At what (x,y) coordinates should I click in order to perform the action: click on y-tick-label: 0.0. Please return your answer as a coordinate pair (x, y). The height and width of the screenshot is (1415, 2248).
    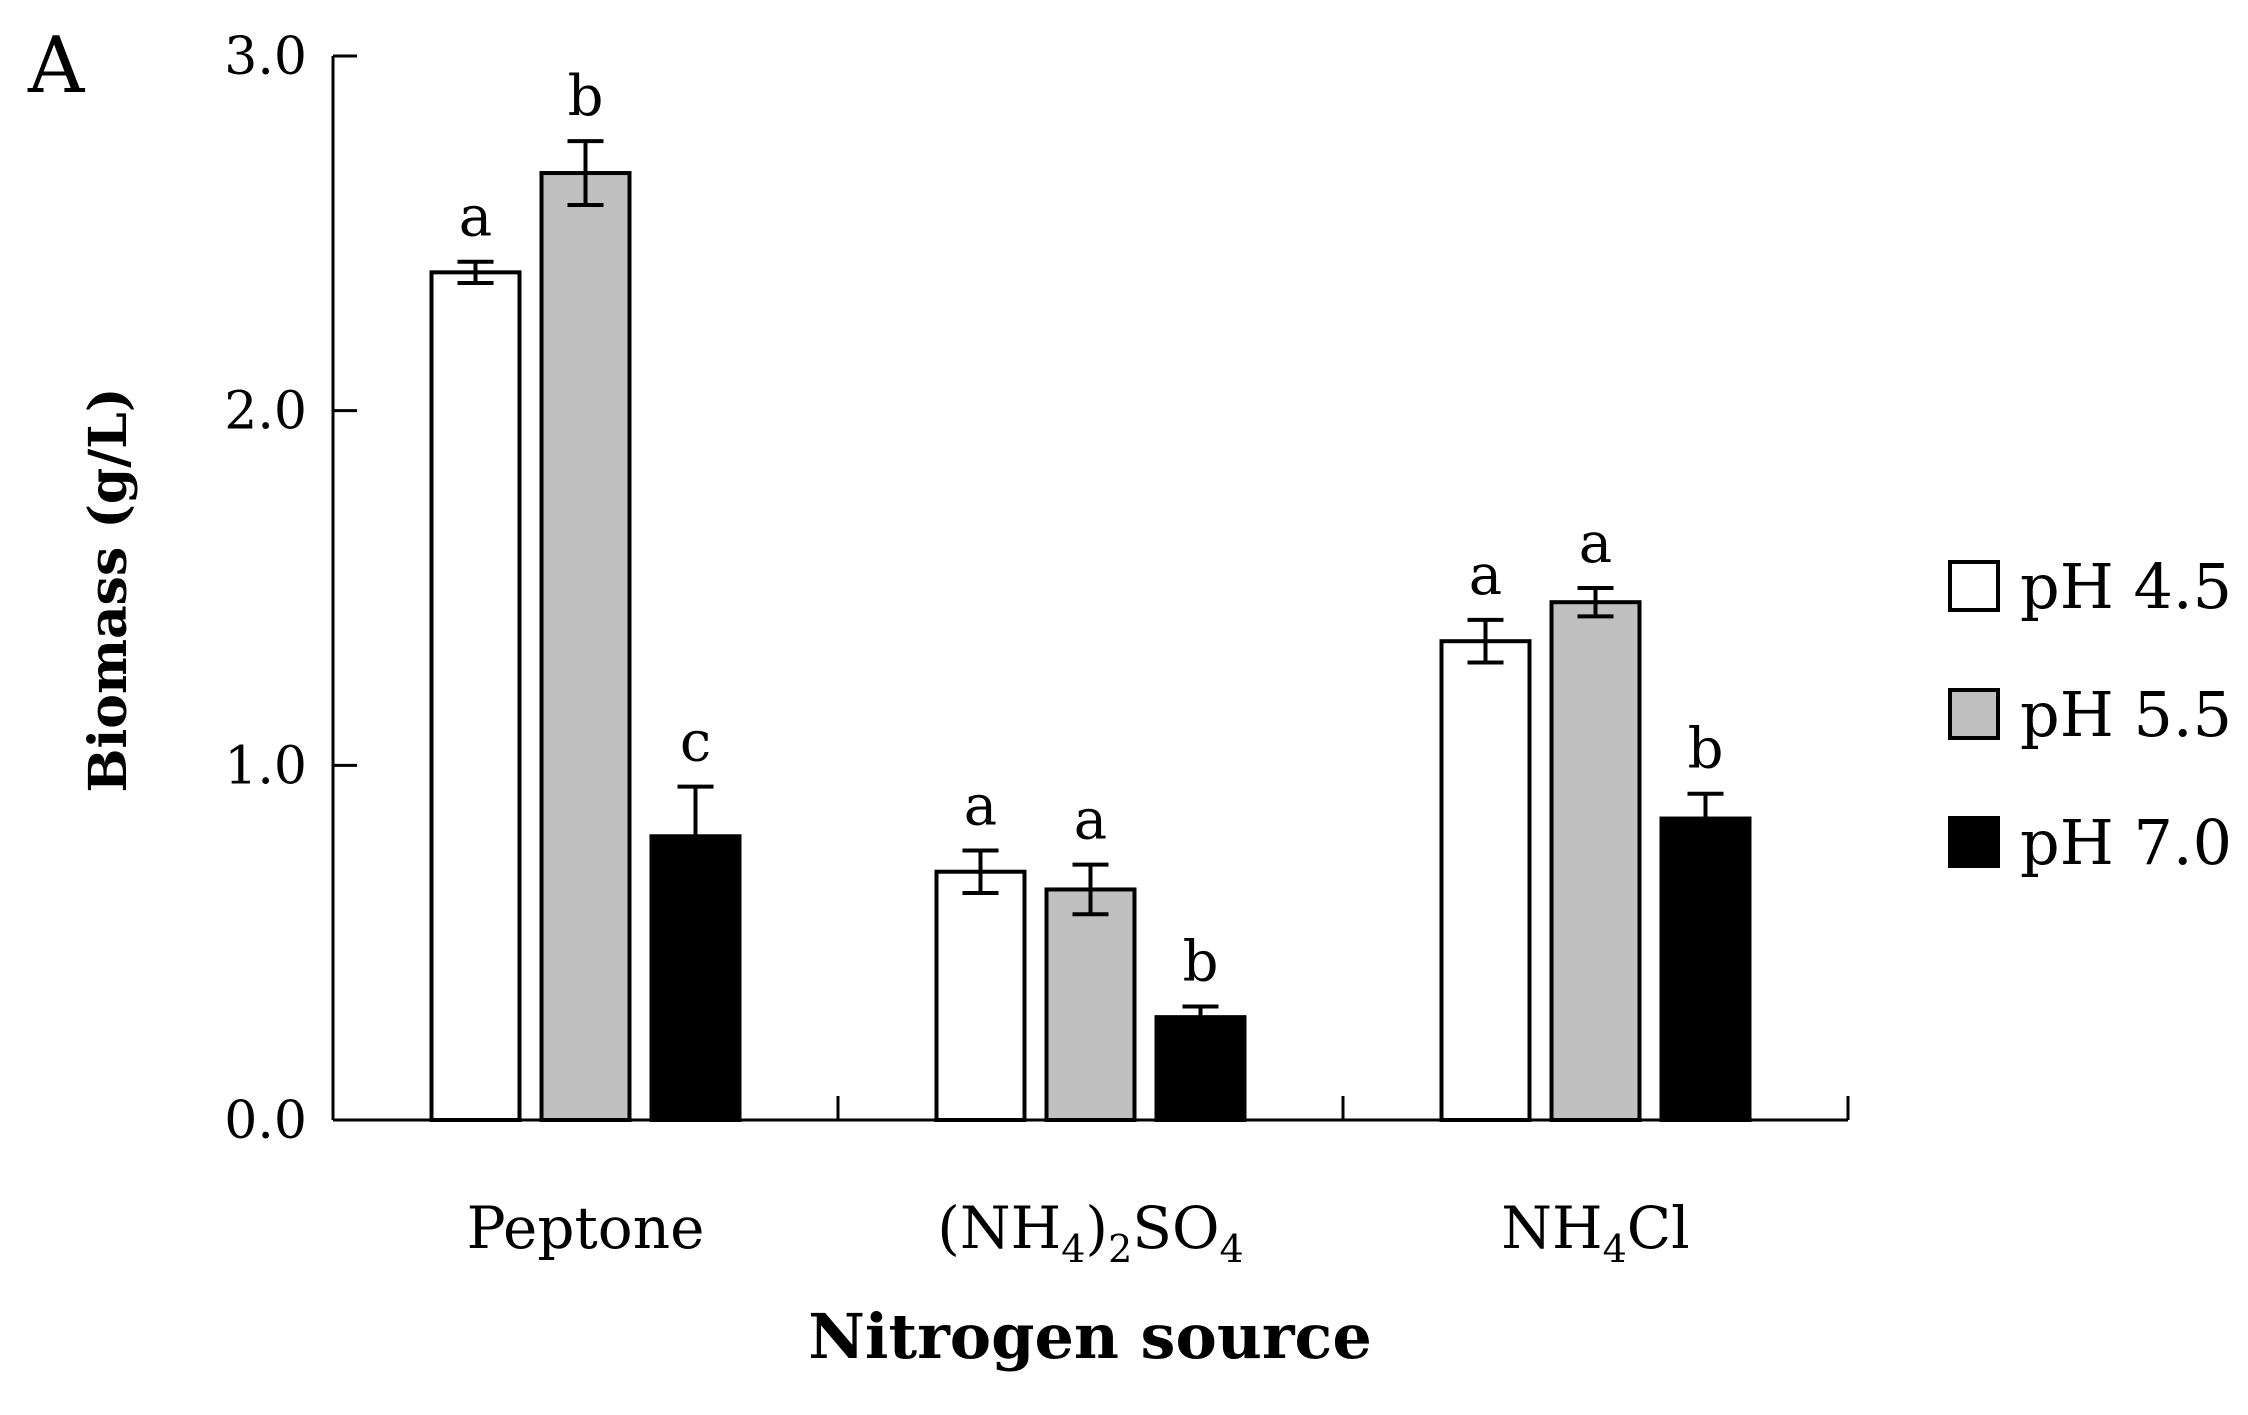
    Looking at the image, I should click on (265, 1121).